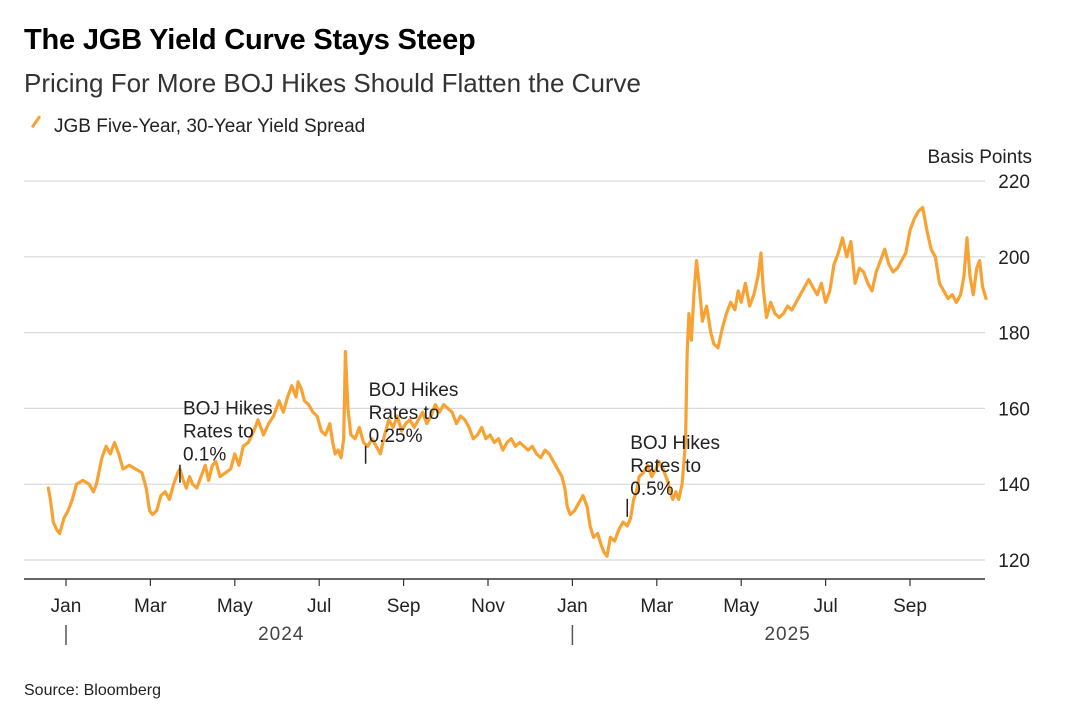  Describe the element at coordinates (92, 690) in the screenshot. I see `source-note: Source: Bloomberg` at that location.